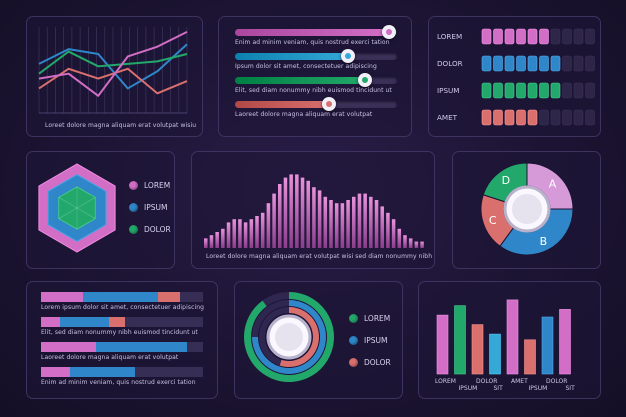 Image resolution: width=626 pixels, height=417 pixels. I want to click on tick-label: AMET, so click(519, 381).